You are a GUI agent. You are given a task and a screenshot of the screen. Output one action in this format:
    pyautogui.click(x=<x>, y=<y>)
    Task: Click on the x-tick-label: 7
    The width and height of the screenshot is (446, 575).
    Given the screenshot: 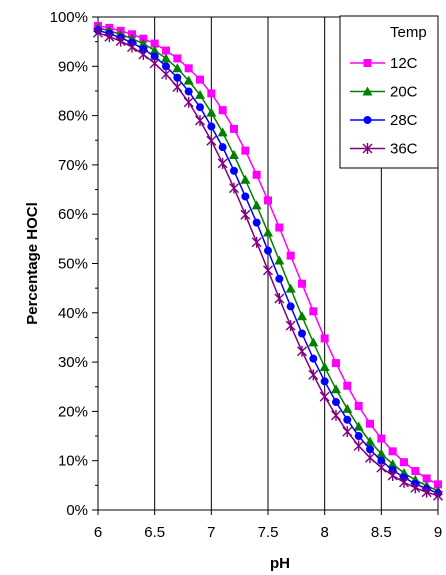 What is the action you would take?
    pyautogui.click(x=211, y=532)
    